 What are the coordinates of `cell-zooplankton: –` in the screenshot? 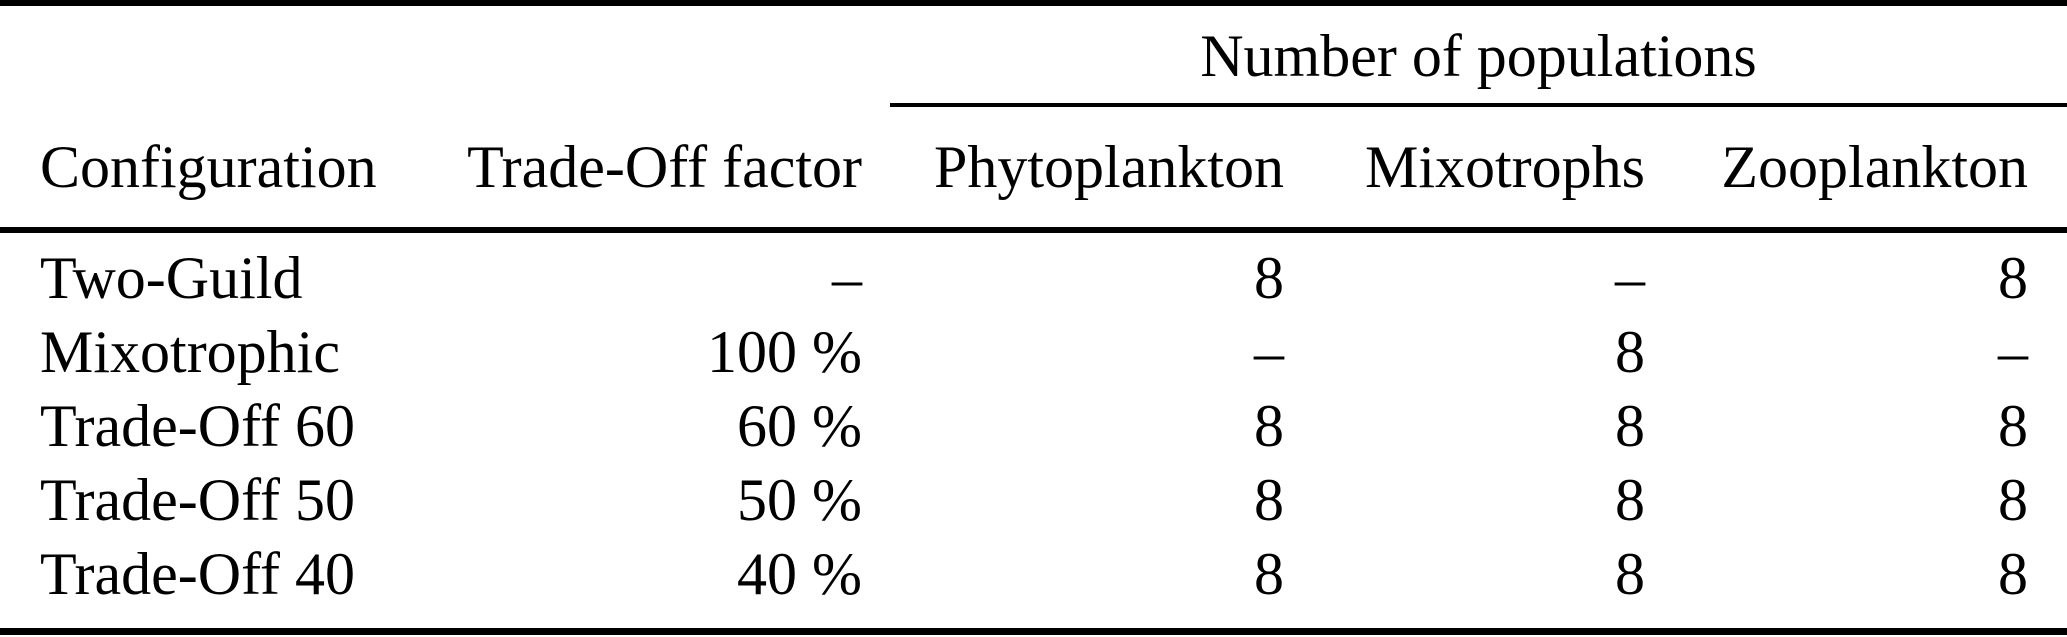 It's located at (2013, 351).